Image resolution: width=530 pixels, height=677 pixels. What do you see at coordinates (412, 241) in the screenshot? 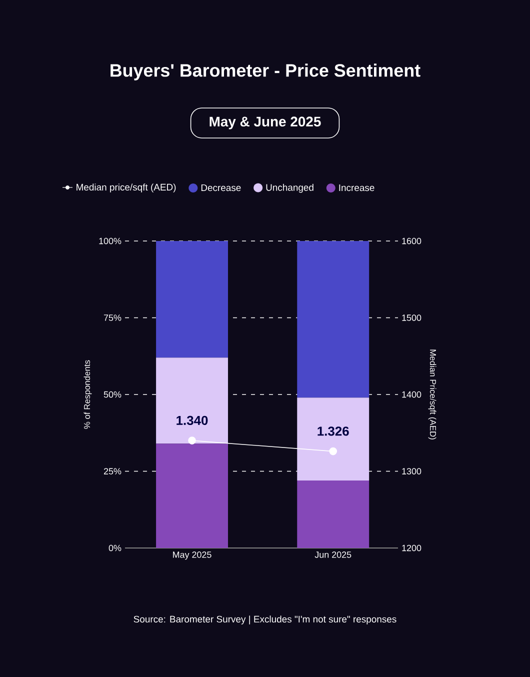
I see `y2-tick-label: 1600` at bounding box center [412, 241].